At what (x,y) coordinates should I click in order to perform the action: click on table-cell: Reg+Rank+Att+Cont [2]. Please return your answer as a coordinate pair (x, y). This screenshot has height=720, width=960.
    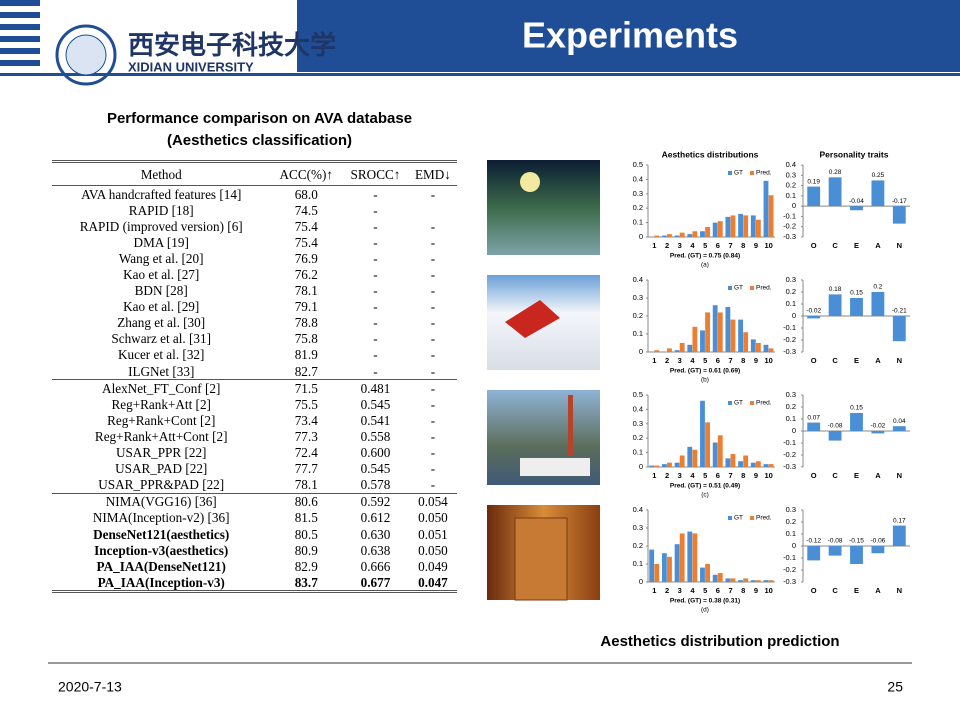
    Looking at the image, I should click on (161, 436).